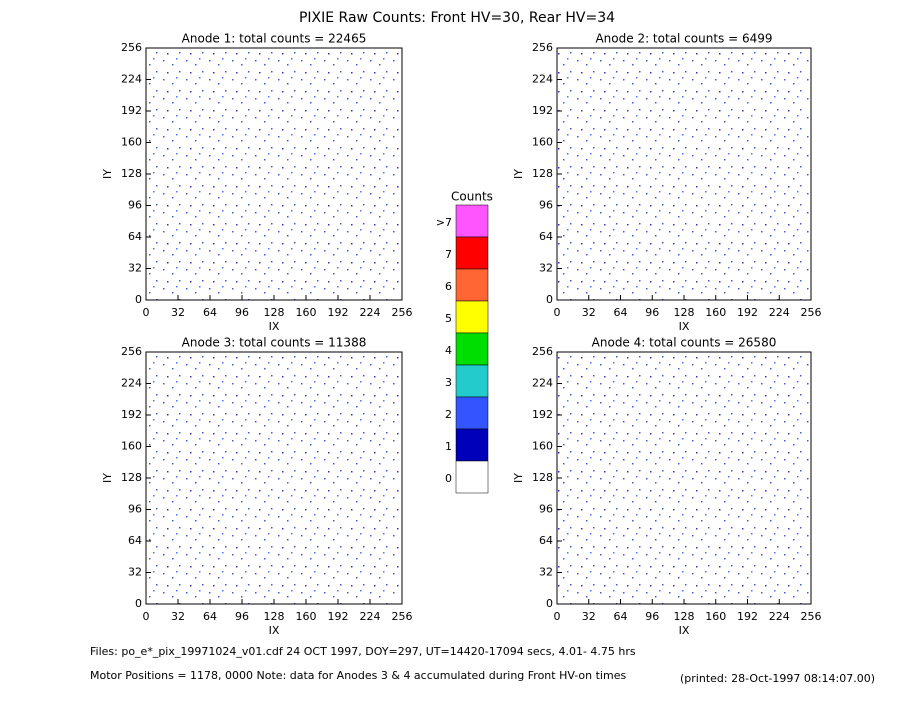  I want to click on colorbar-label: 1, so click(448, 446).